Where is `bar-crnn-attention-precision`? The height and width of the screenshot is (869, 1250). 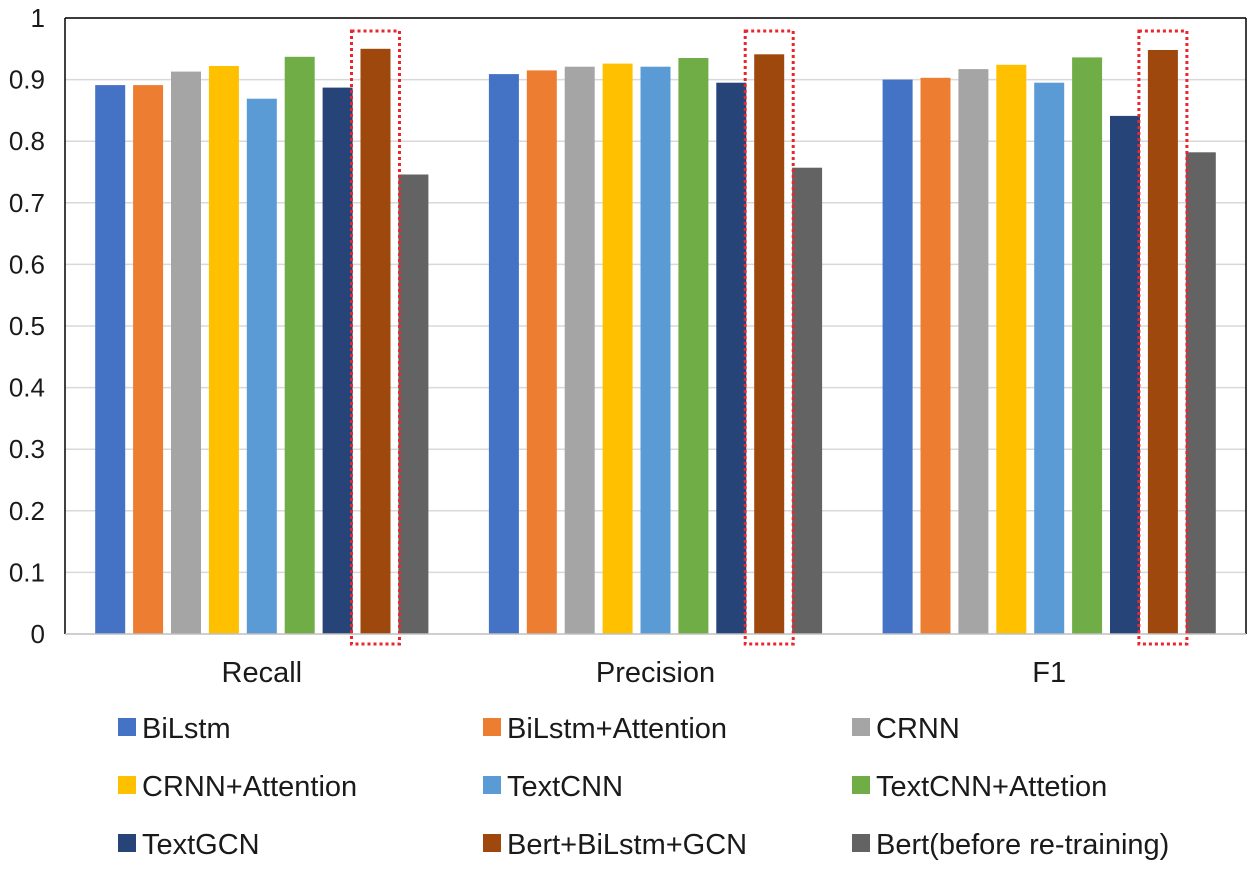 bar-crnn-attention-precision is located at coordinates (617, 349).